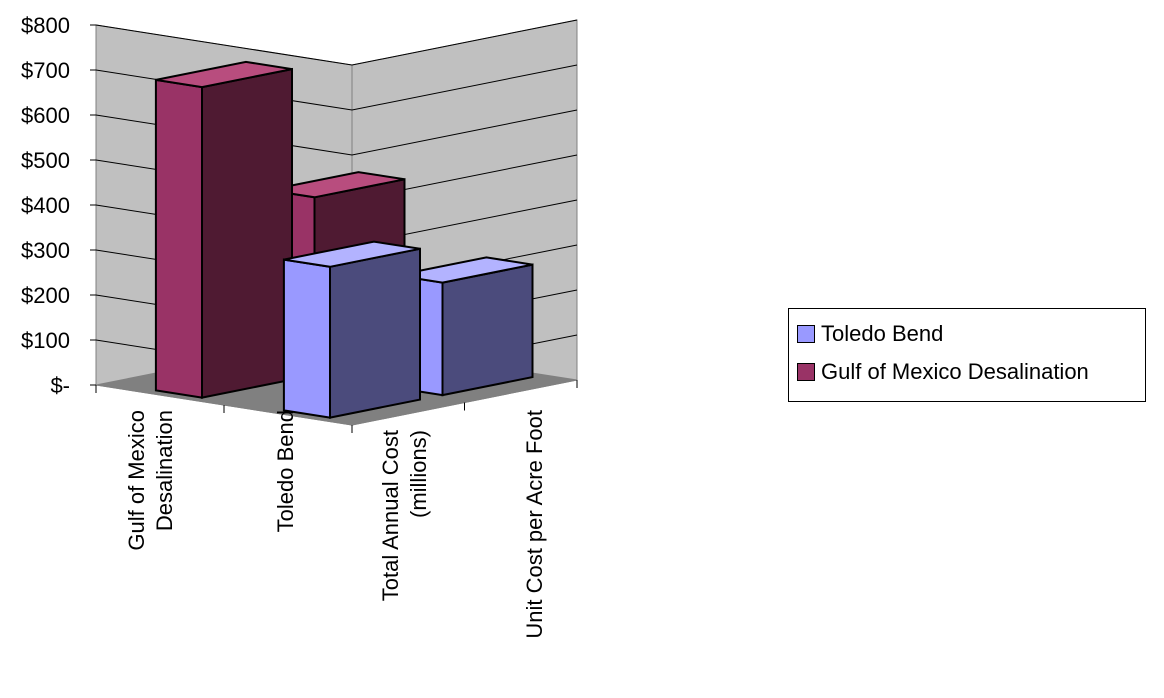 The image size is (1164, 698). I want to click on legend-item-toledo-bend: Toledo Bend, so click(971, 334).